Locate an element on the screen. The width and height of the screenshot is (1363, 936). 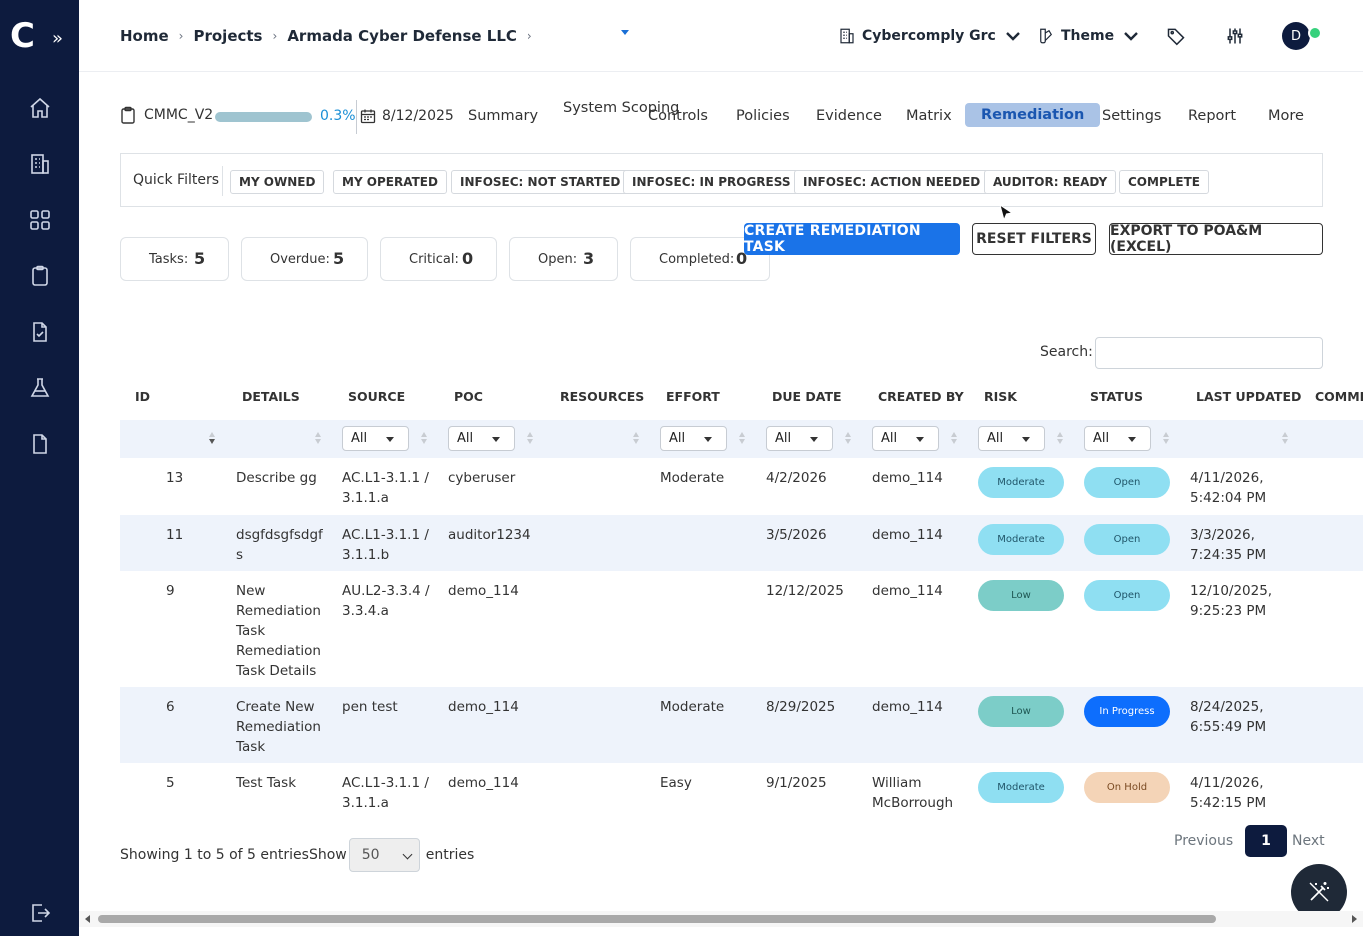
cell-id: 6 is located at coordinates (170, 707).